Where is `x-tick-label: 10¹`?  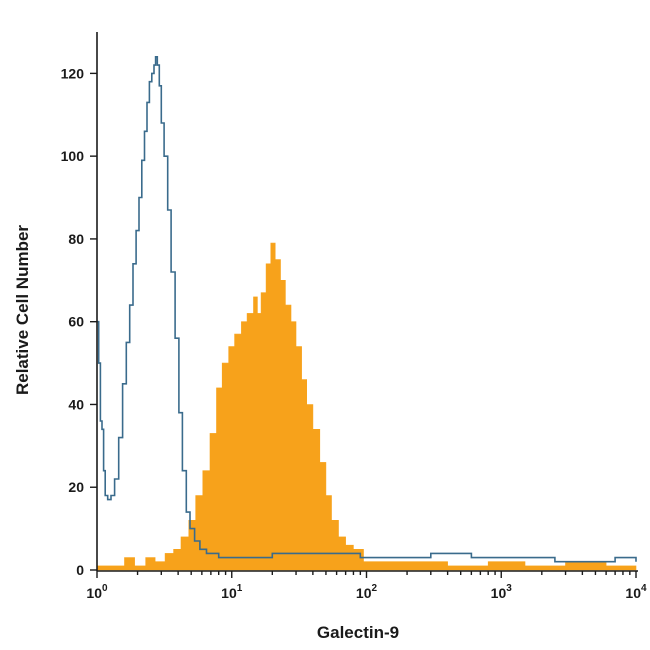
x-tick-label: 10¹ is located at coordinates (232, 592).